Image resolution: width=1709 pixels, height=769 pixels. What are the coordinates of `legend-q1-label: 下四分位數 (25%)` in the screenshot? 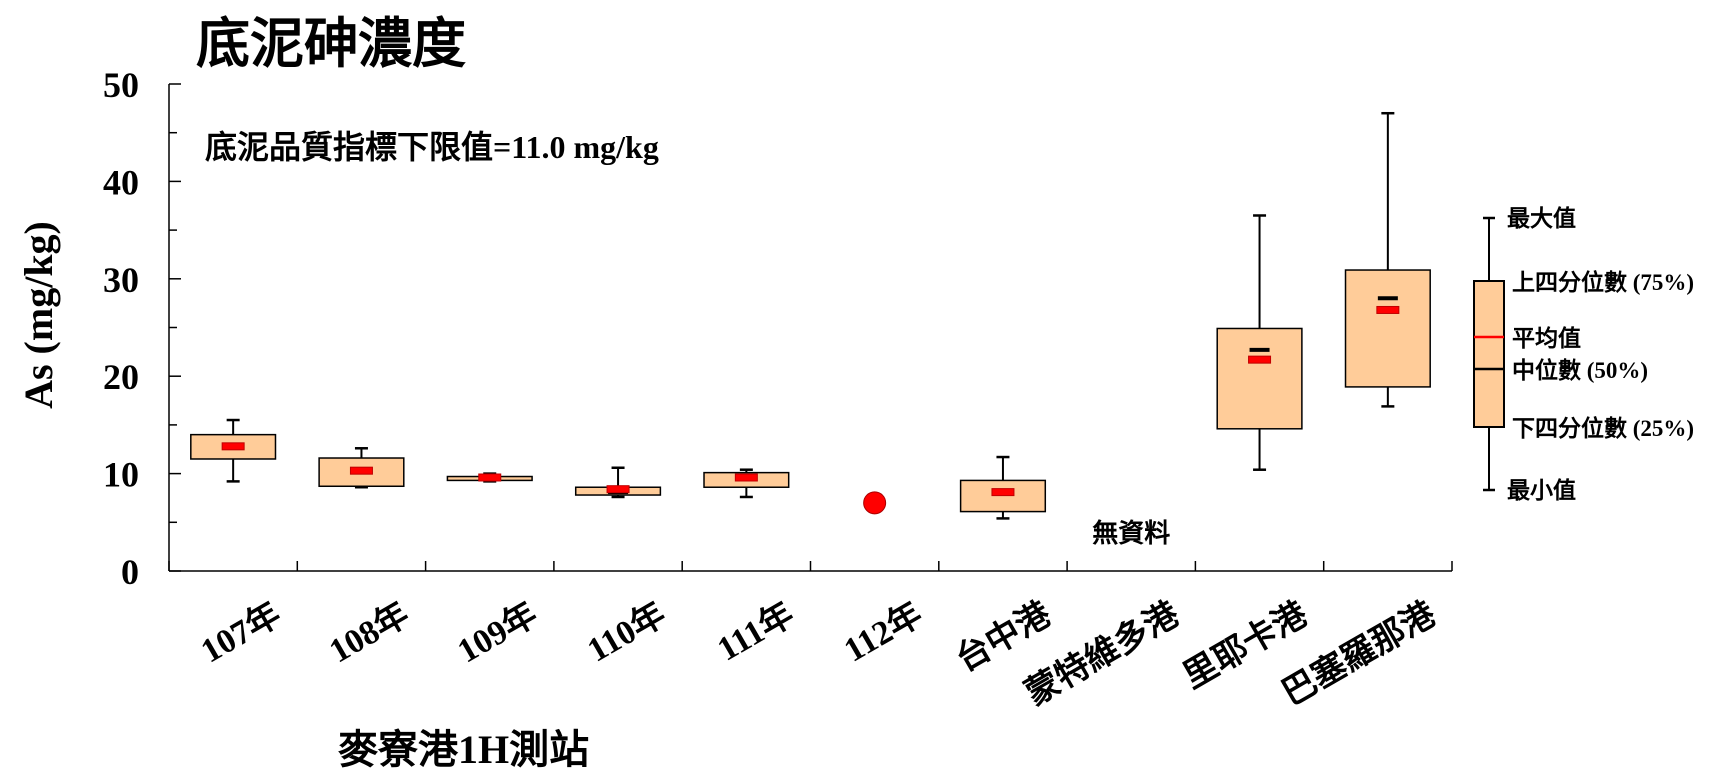 It's located at (1603, 428).